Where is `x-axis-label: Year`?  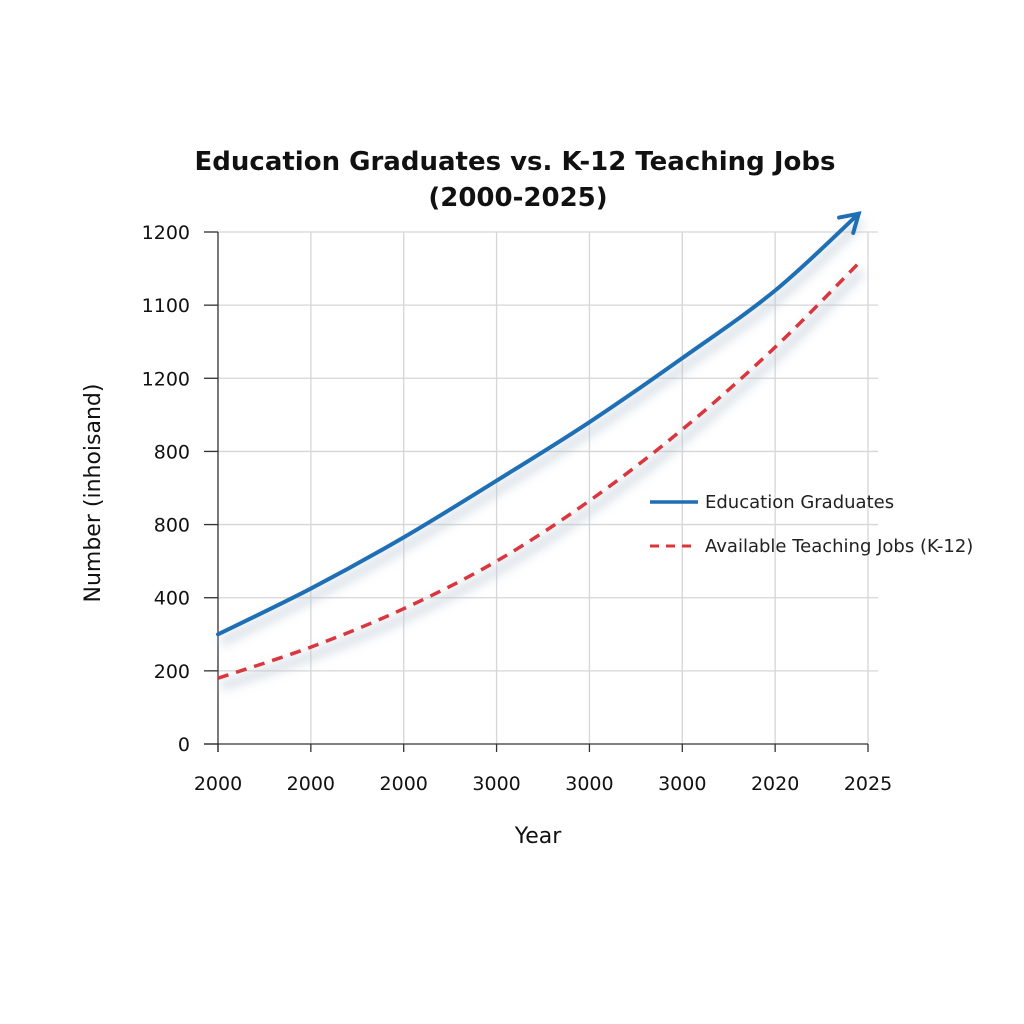
x-axis-label: Year is located at coordinates (538, 836).